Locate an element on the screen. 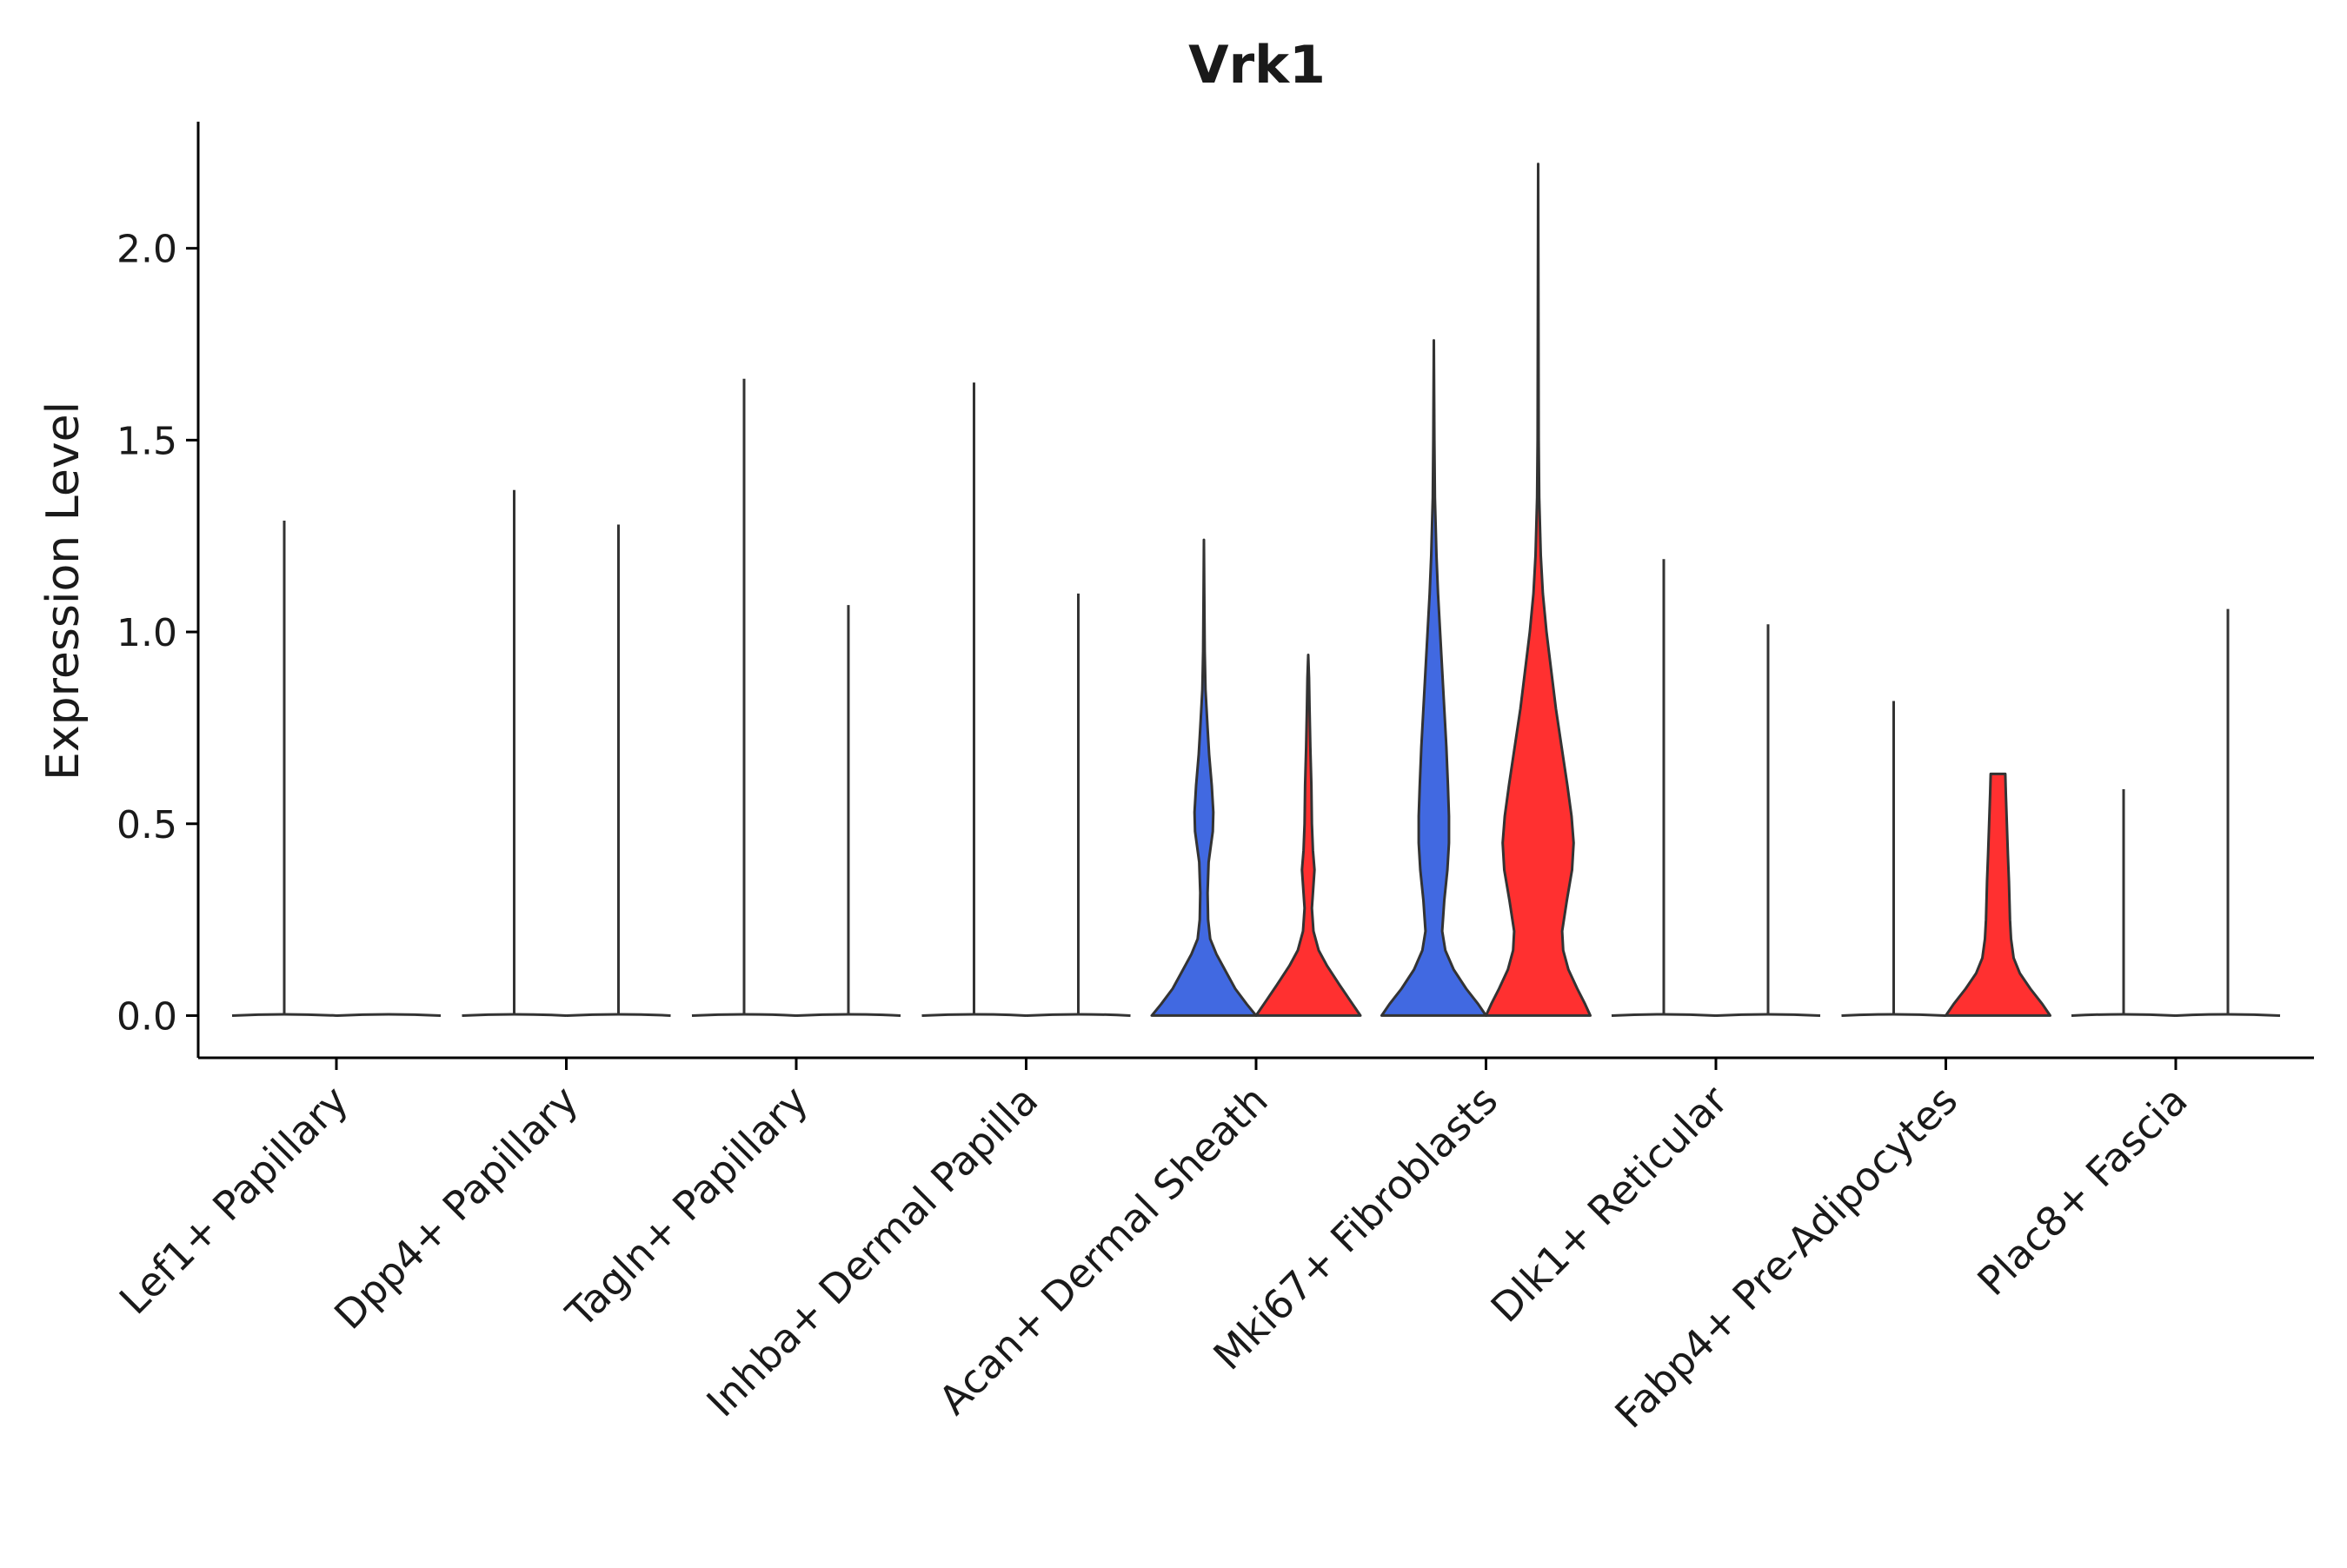 The width and height of the screenshot is (2347, 1568). x-tick-label: Lef1+ Papillary is located at coordinates (233, 1200).